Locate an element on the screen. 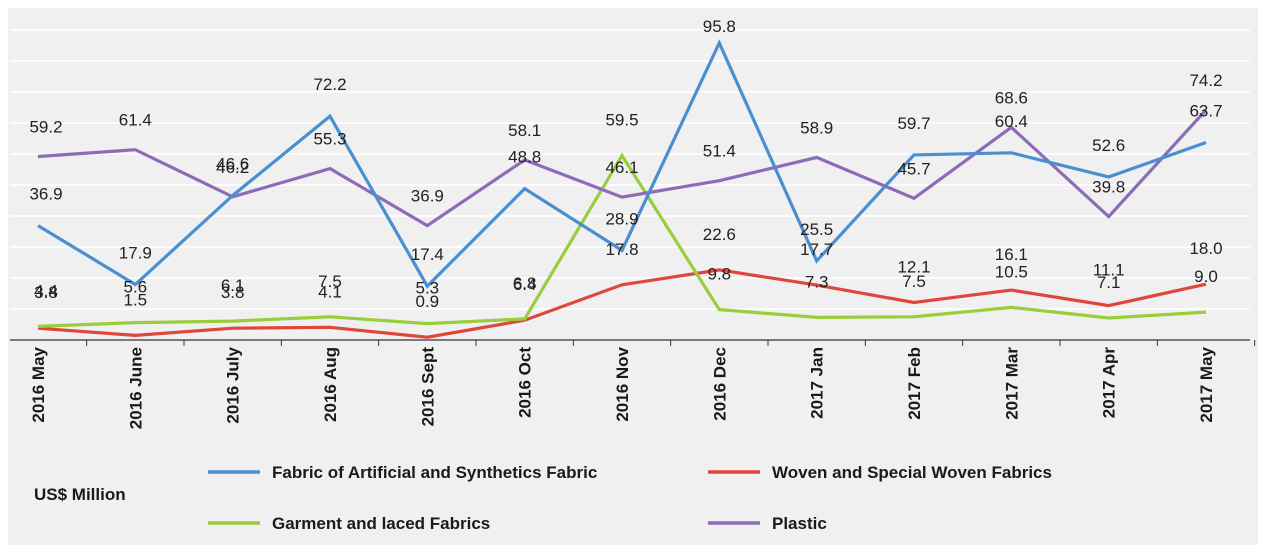  data-label: 28.9 is located at coordinates (621, 218).